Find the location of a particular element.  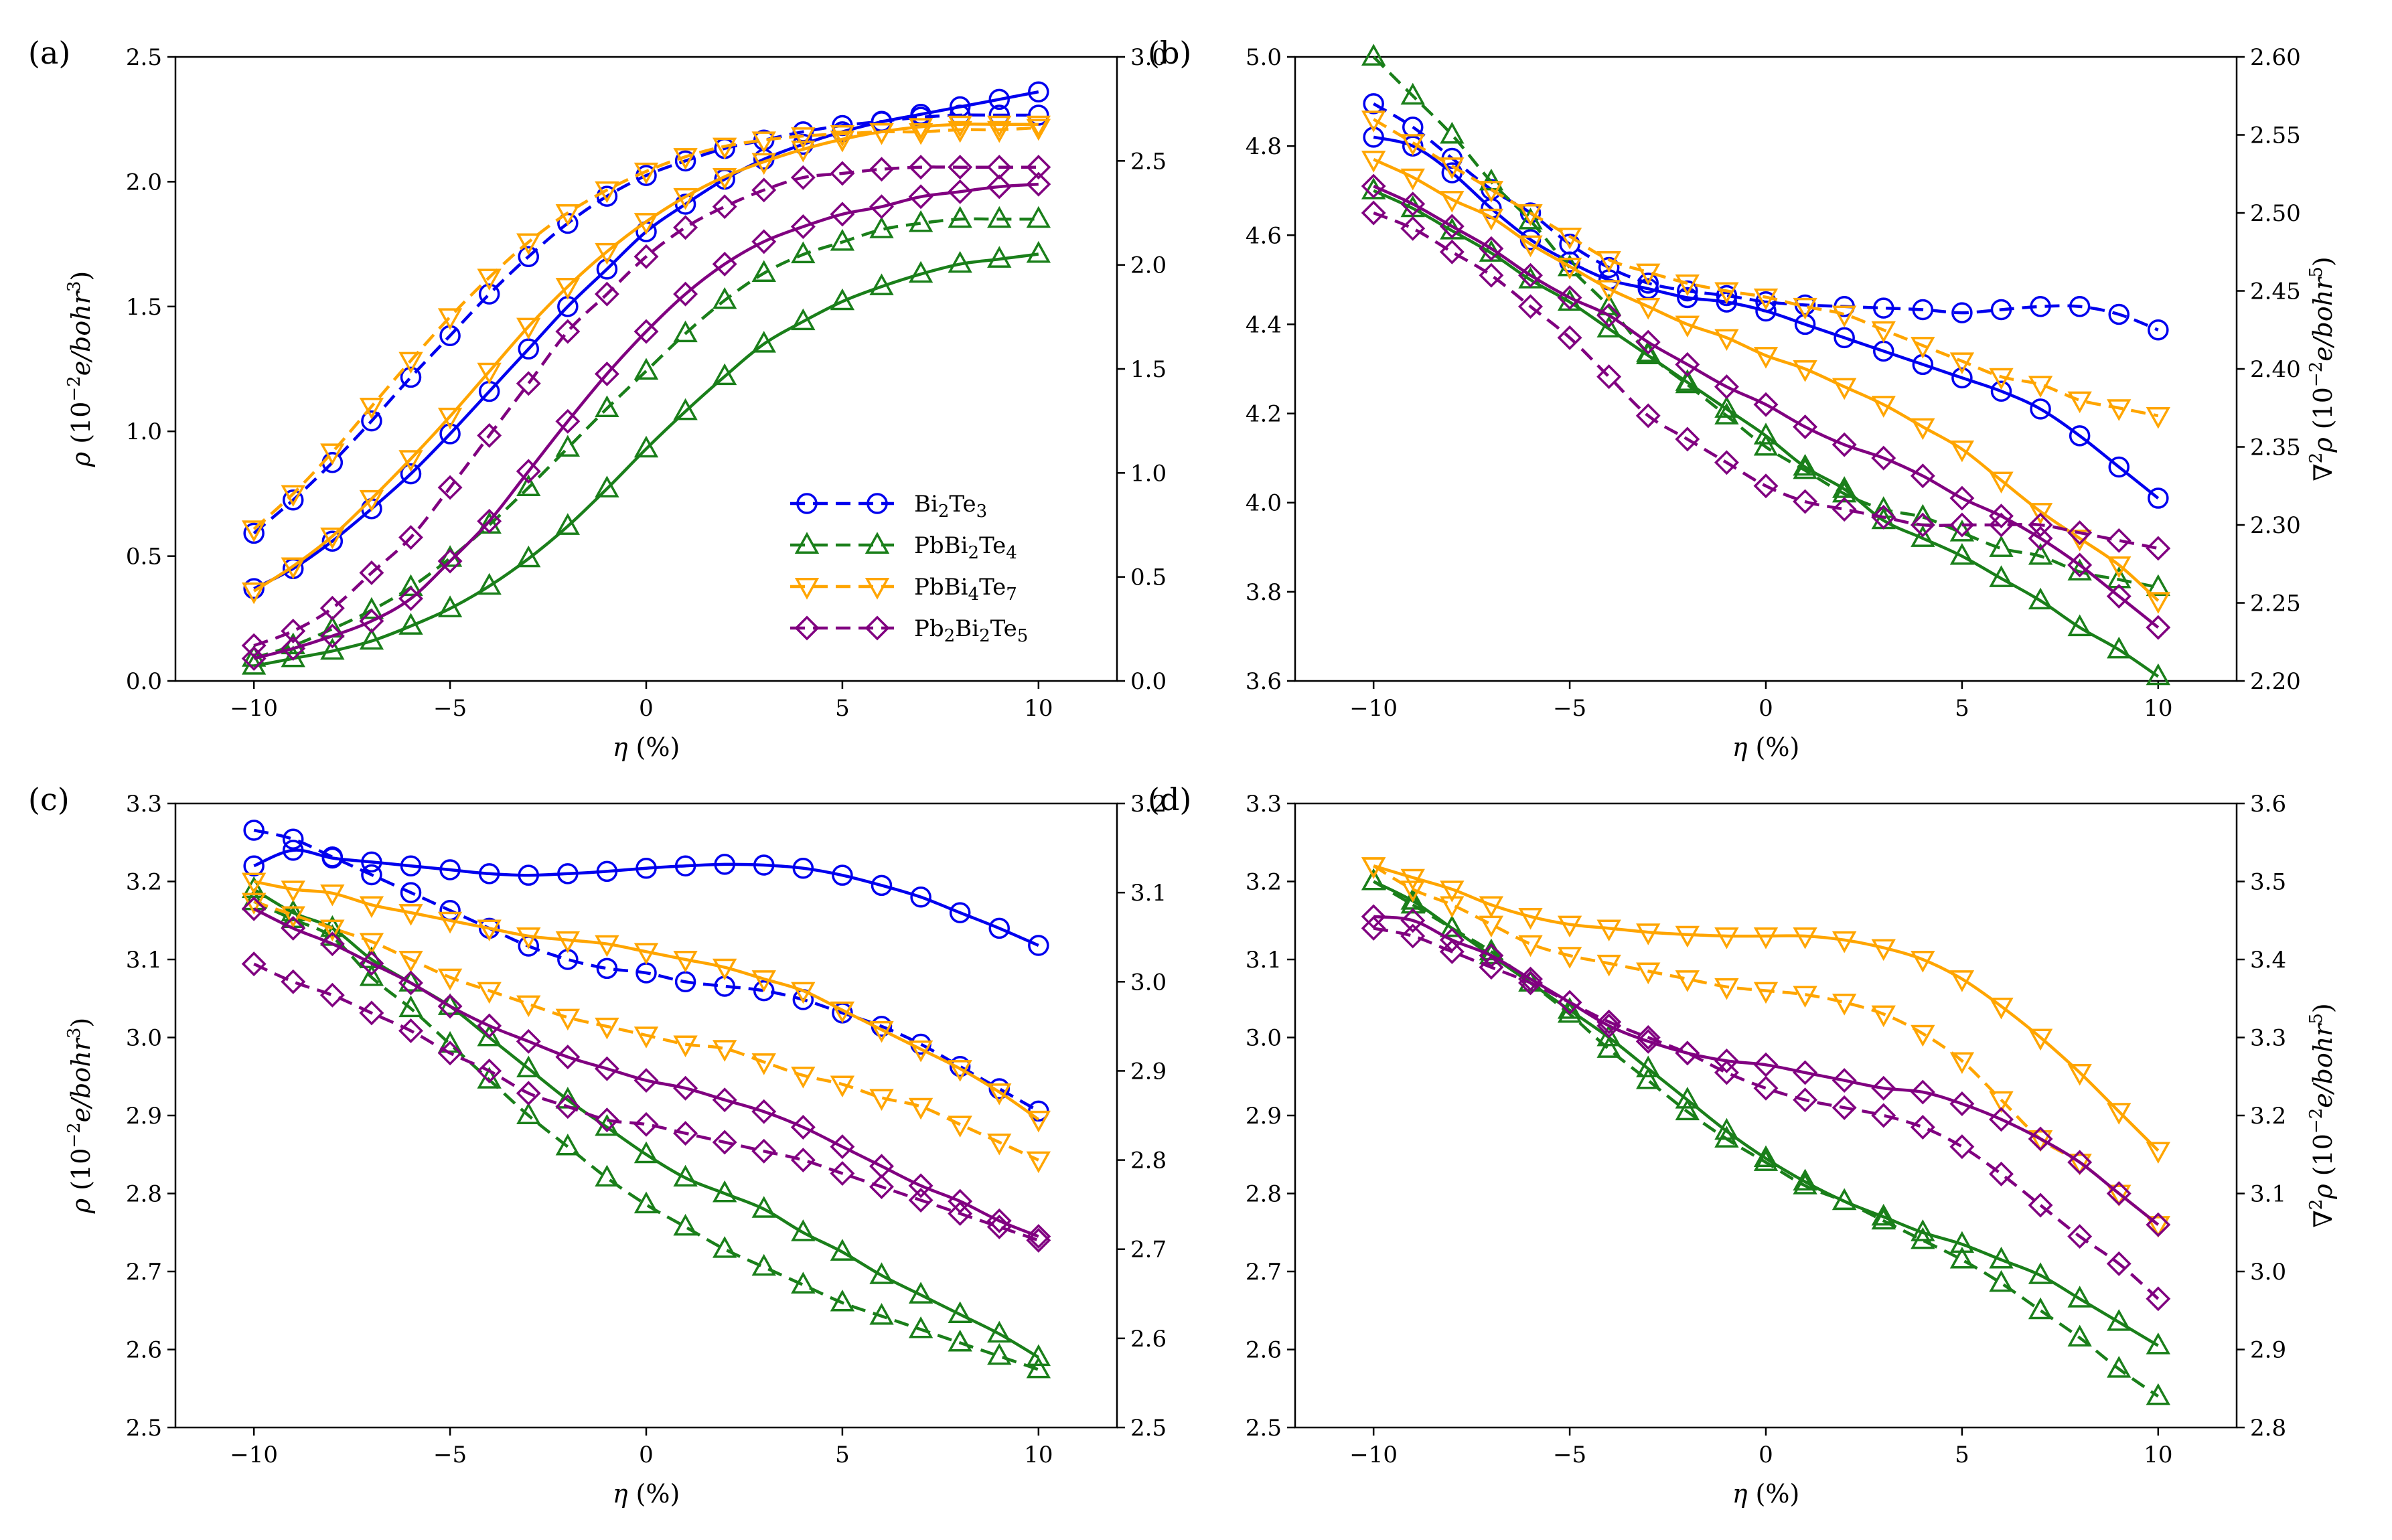

y-left-tick-label: 2.6 is located at coordinates (144, 1350).